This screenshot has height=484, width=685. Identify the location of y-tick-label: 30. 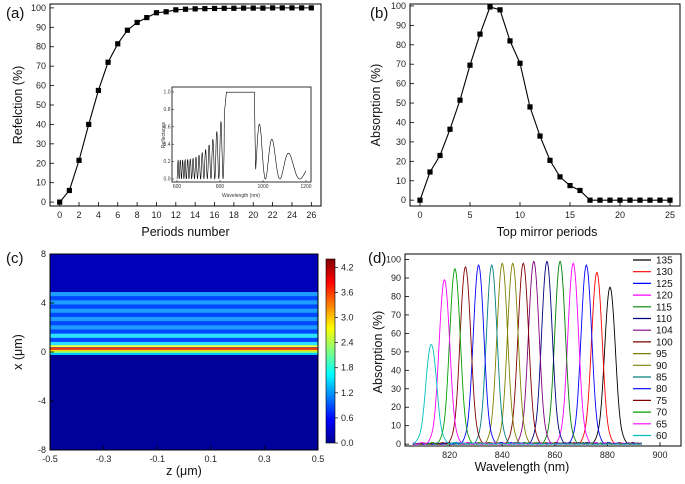
(396, 389).